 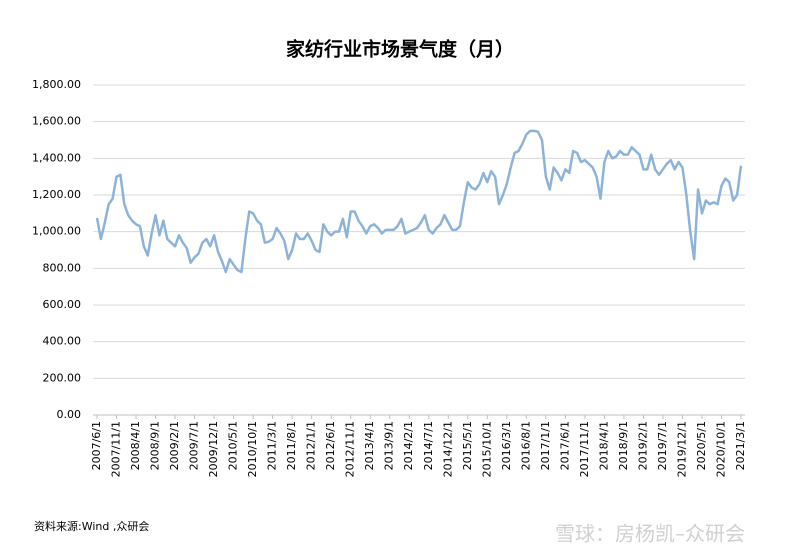 What do you see at coordinates (486, 449) in the screenshot?
I see `x-tick-label: 2015/10/1` at bounding box center [486, 449].